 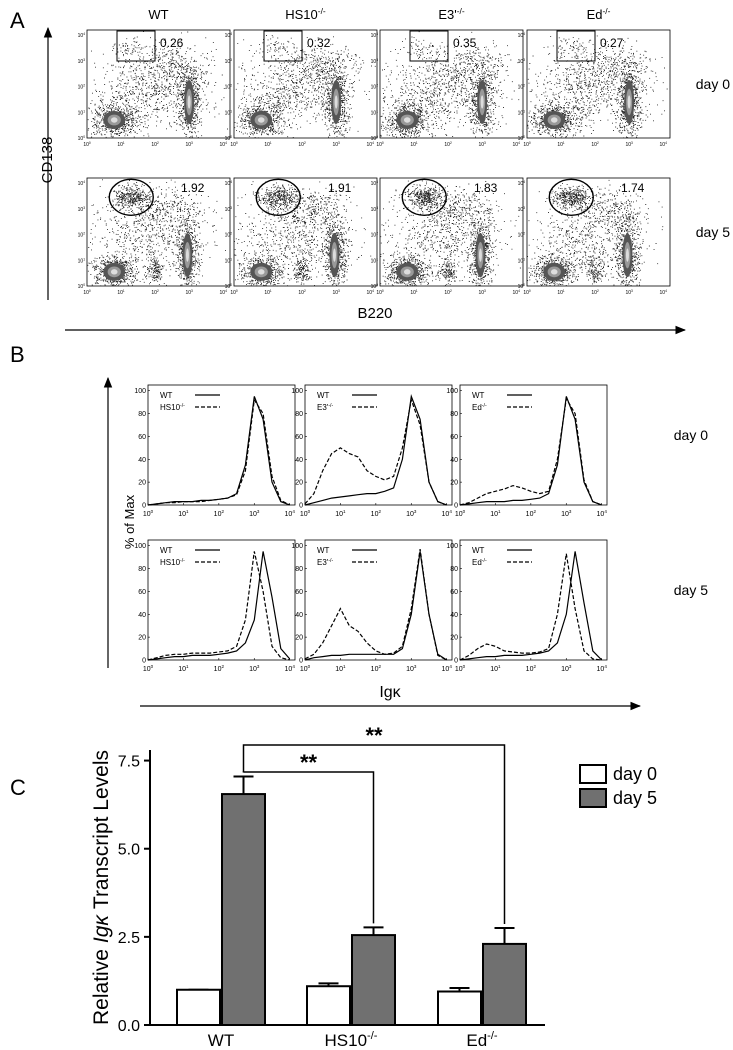 I want to click on y-tick-label: 0.0, so click(x=129, y=1026).